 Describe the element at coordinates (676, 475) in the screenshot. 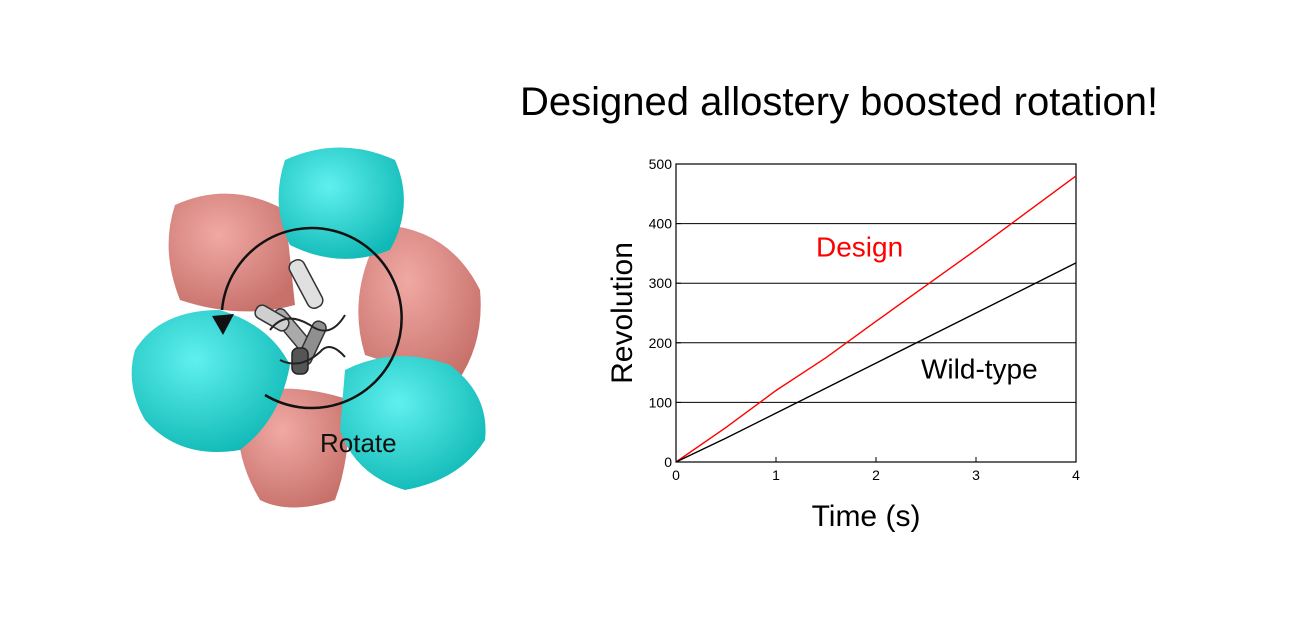

I see `x-tick-label: 0` at that location.